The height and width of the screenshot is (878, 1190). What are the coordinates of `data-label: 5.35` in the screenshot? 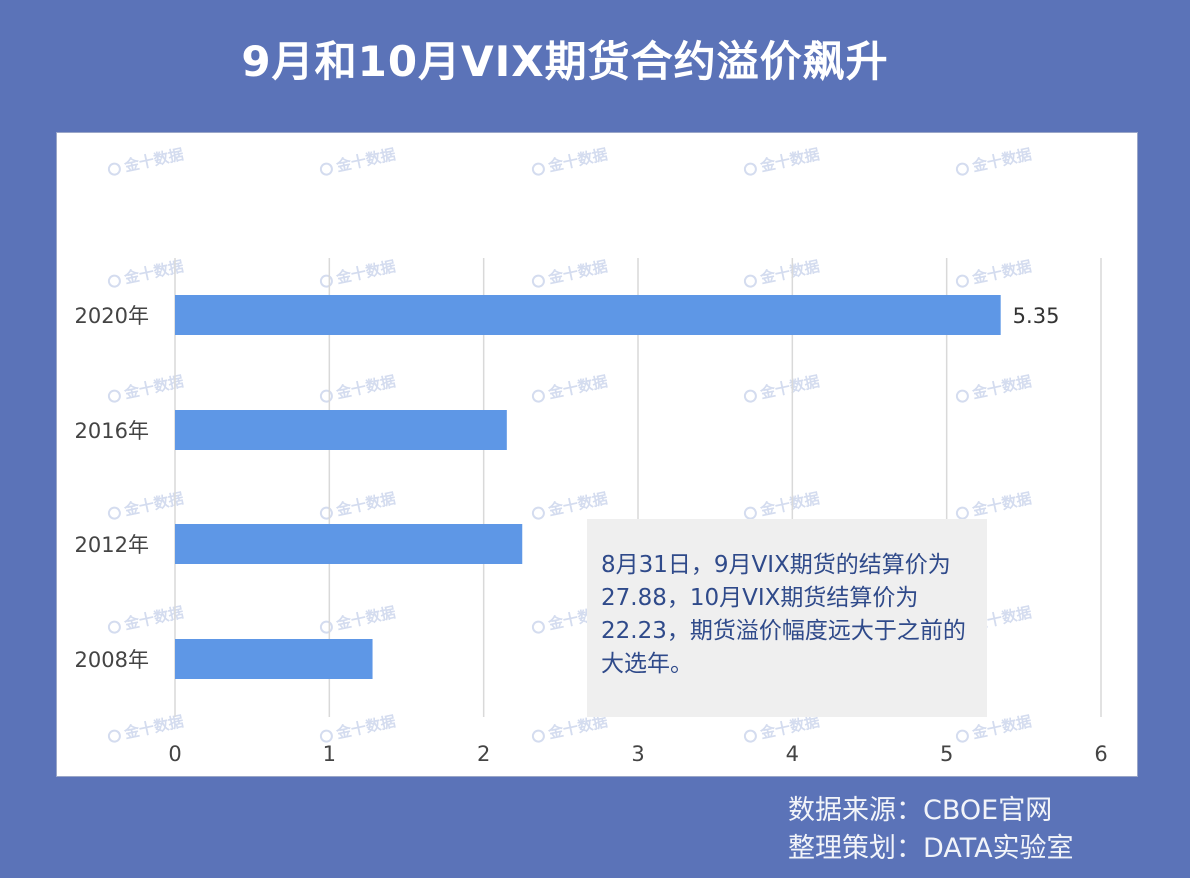 It's located at (1036, 316).